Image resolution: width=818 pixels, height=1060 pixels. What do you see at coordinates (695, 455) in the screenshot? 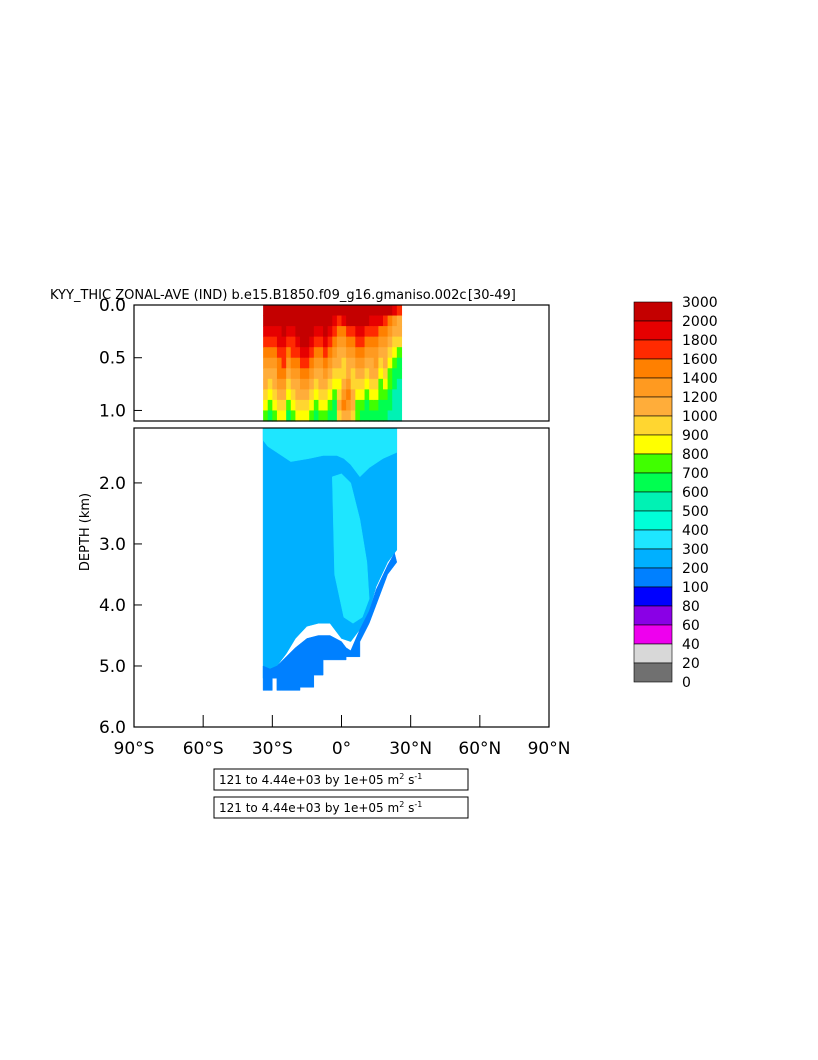
I see `colorbar-label: 800` at bounding box center [695, 455].